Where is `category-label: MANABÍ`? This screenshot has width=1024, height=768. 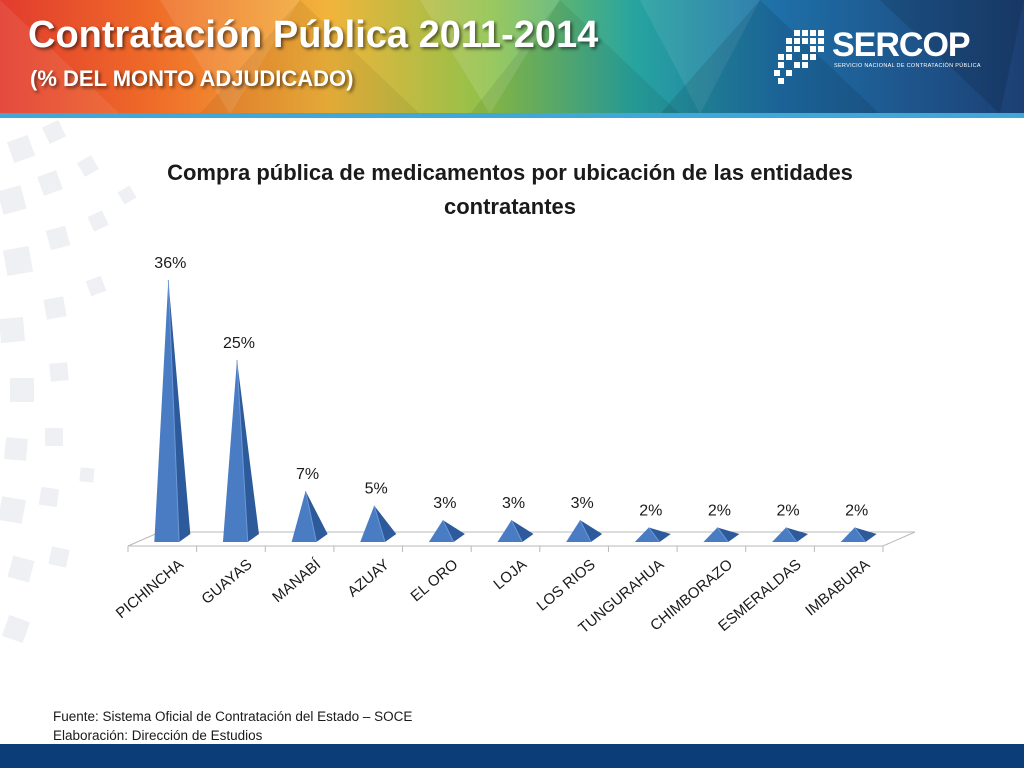 category-label: MANABÍ is located at coordinates (297, 581).